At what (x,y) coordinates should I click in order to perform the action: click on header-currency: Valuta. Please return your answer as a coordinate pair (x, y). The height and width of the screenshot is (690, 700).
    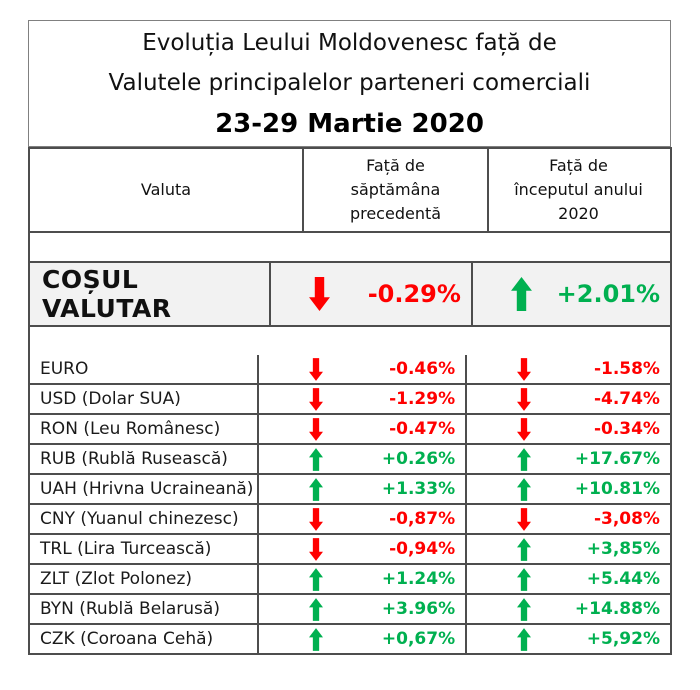
    Looking at the image, I should click on (166, 189).